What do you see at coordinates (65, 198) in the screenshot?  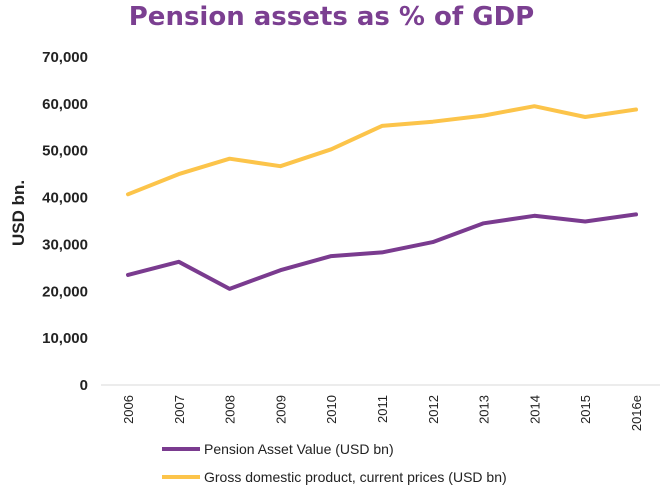 I see `y-tick-label: 40,000` at bounding box center [65, 198].